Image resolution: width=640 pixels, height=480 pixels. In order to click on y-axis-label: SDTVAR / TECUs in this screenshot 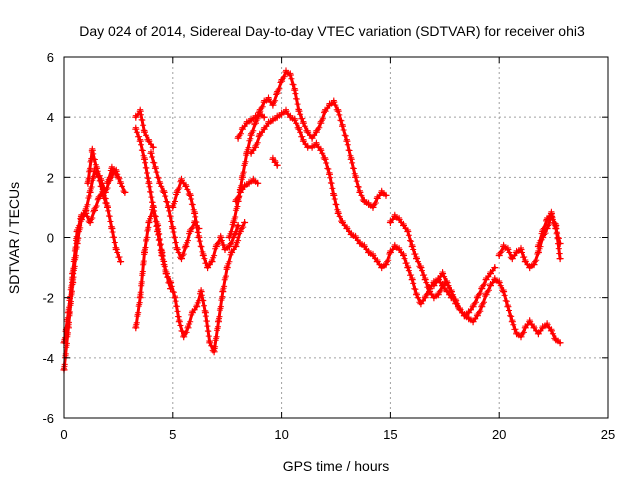, I will do `click(14, 238)`.